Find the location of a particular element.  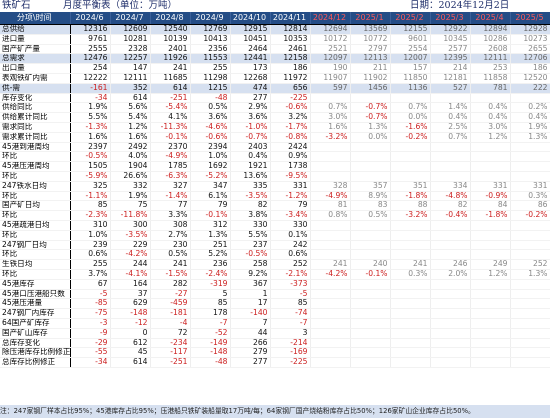

table-cell: 5.5% is located at coordinates (90, 117).